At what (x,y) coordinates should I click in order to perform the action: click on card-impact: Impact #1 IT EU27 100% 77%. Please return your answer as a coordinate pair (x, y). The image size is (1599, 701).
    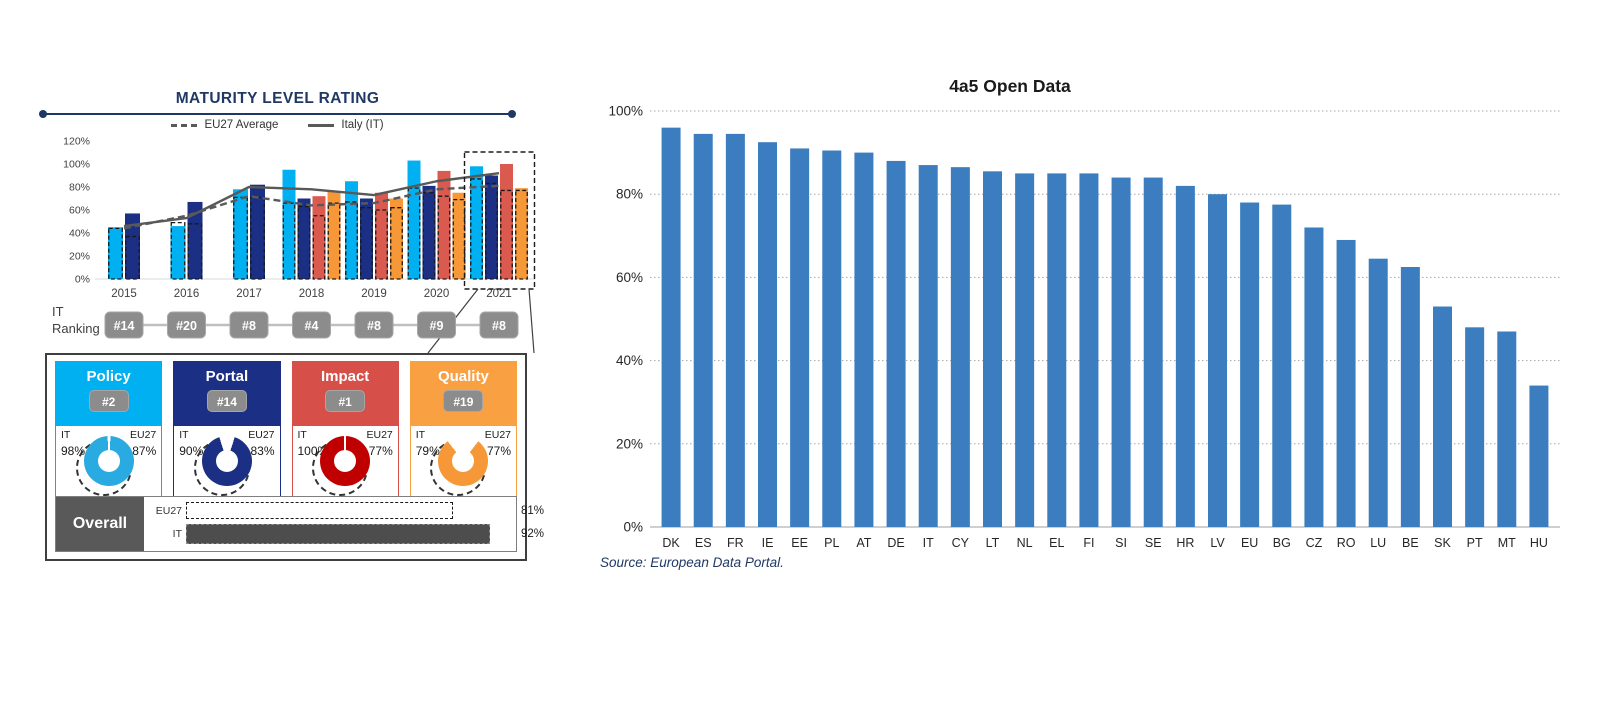
    Looking at the image, I should click on (345, 429).